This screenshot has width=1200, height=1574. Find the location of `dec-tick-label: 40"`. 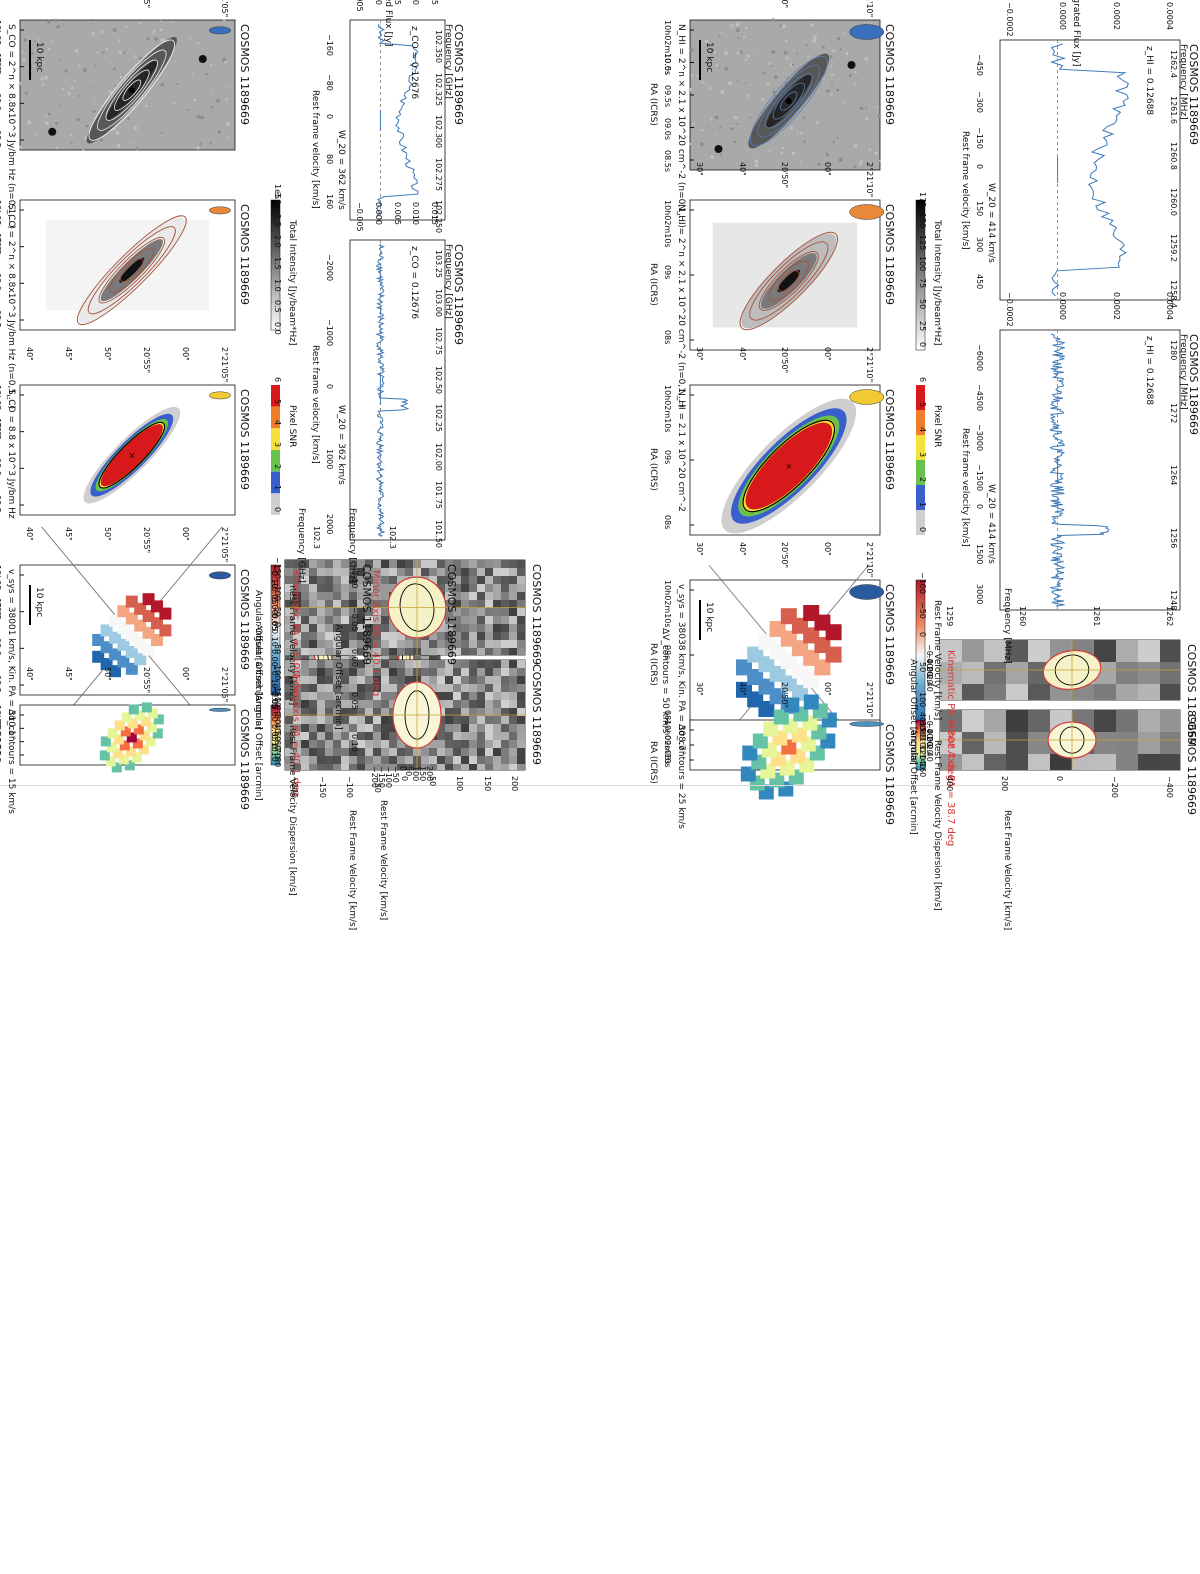

dec-tick-label: 40" is located at coordinates (29, 354).